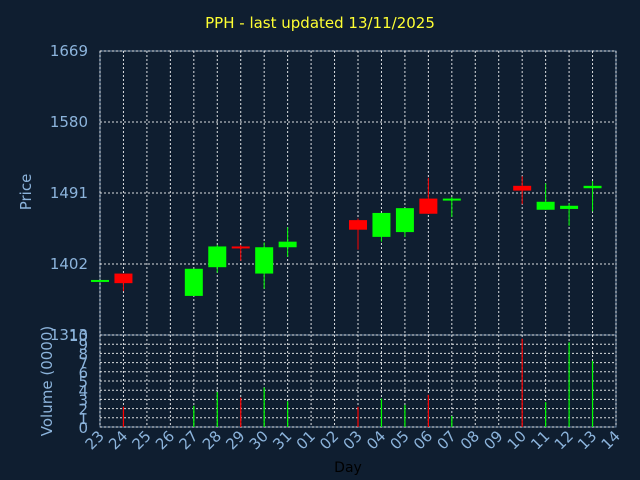  Describe the element at coordinates (83, 345) in the screenshot. I see `volume-tick-label: 9` at that location.